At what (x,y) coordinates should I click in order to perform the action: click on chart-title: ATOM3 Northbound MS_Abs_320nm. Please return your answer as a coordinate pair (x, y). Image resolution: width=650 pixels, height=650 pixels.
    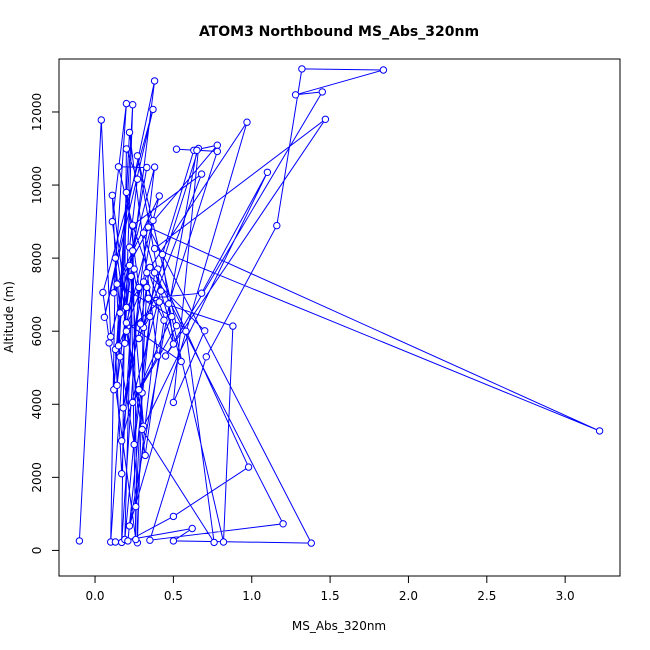
    Looking at the image, I should click on (339, 32).